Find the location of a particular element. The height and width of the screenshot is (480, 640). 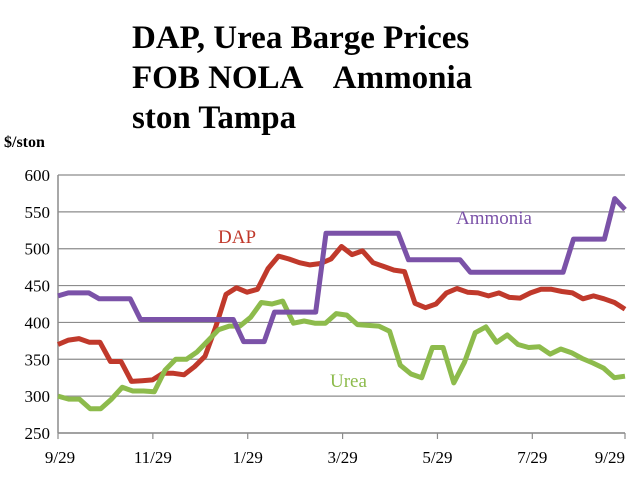

y-tick-label-500: 500 is located at coordinates (38, 249).